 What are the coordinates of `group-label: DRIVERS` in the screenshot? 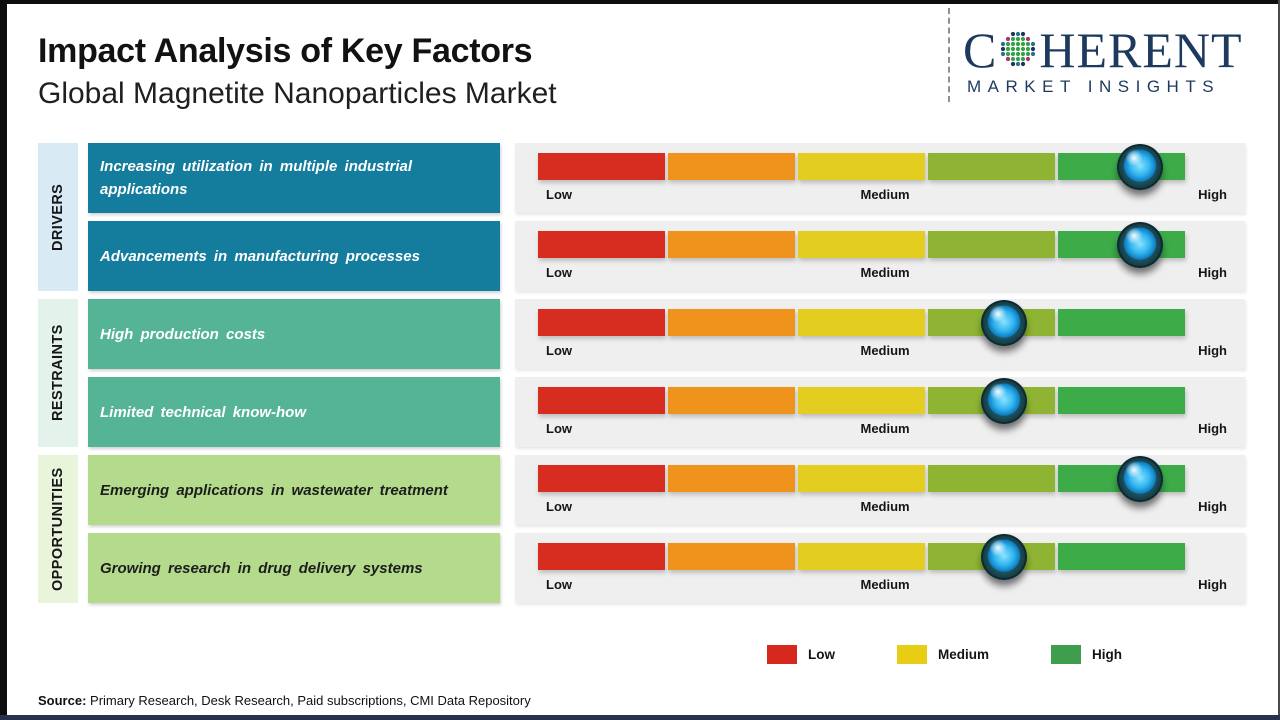 It's located at (58, 217).